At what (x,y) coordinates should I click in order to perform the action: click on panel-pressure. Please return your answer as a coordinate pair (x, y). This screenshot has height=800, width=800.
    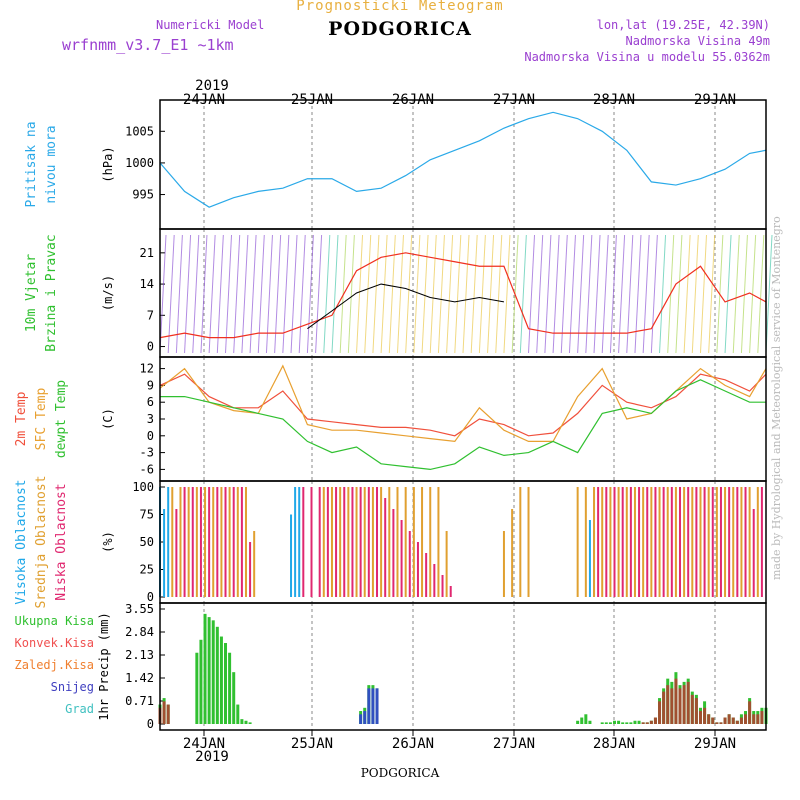
    Looking at the image, I should click on (463, 164).